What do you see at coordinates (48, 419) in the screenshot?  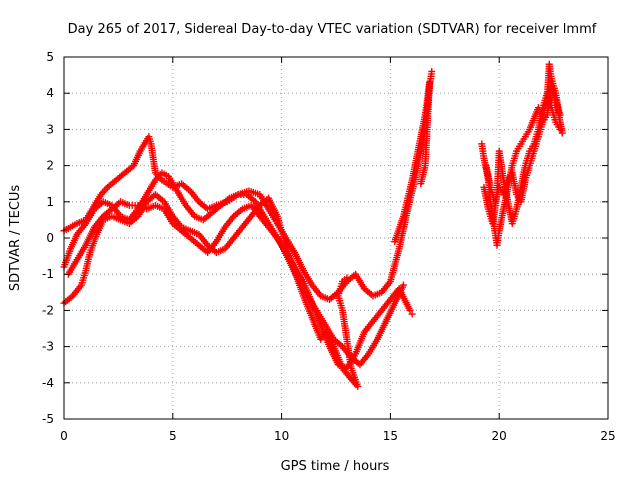 I see `y-tick-label: -5` at bounding box center [48, 419].